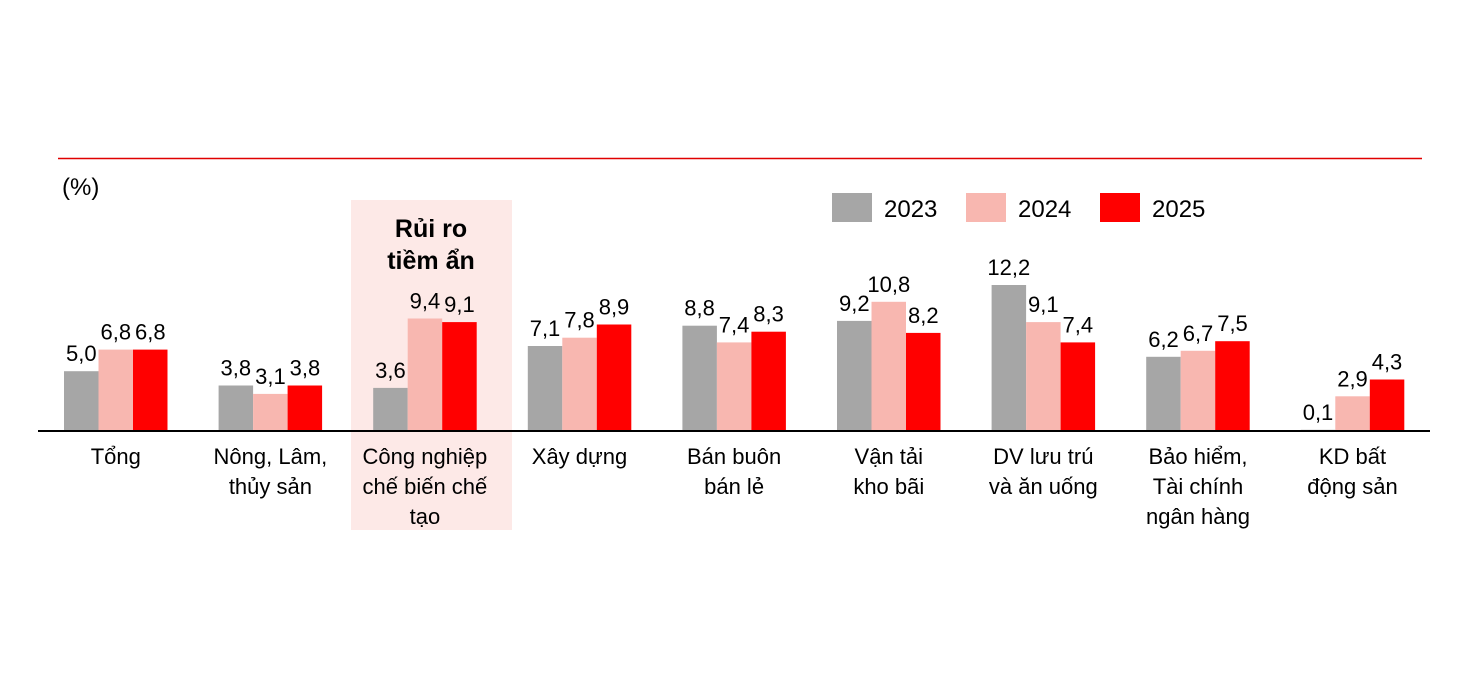 This screenshot has height=681, width=1480. I want to click on value-label-2025: 8,3, so click(768, 314).